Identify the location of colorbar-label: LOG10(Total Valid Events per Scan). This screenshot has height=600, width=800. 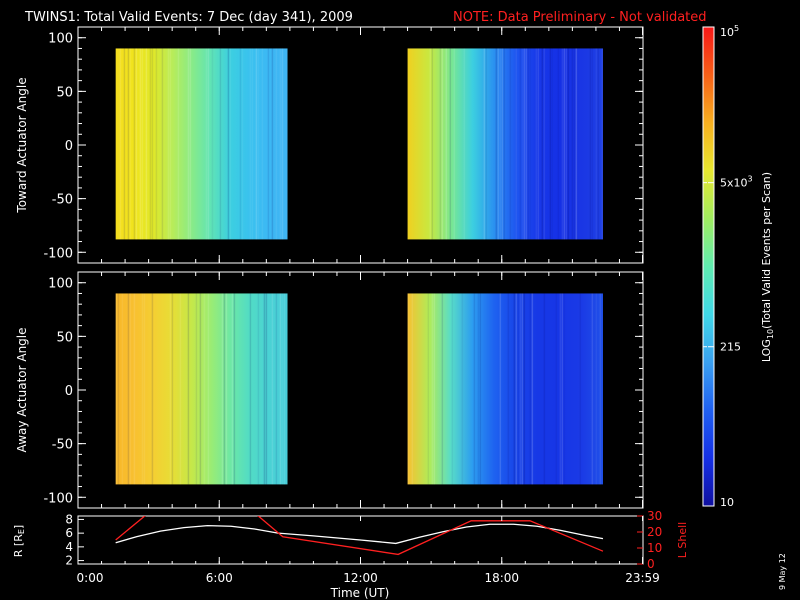
(767, 267).